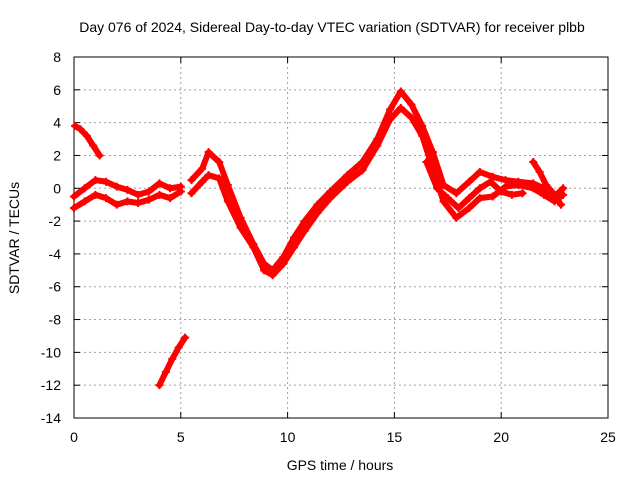 Image resolution: width=640 pixels, height=480 pixels. What do you see at coordinates (181, 437) in the screenshot?
I see `x-tick-label: 5` at bounding box center [181, 437].